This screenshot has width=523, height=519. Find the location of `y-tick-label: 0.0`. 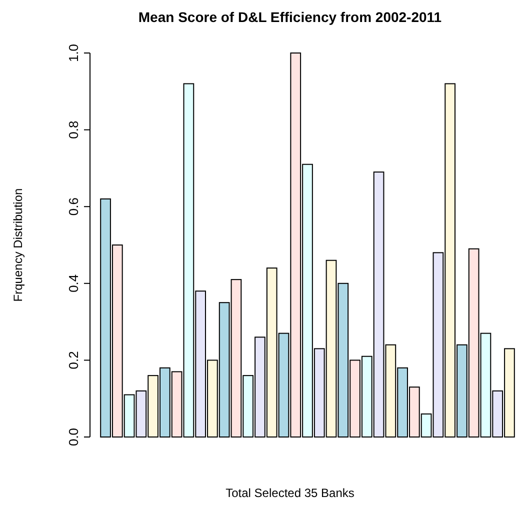

y-tick-label: 0.0 is located at coordinates (73, 437).